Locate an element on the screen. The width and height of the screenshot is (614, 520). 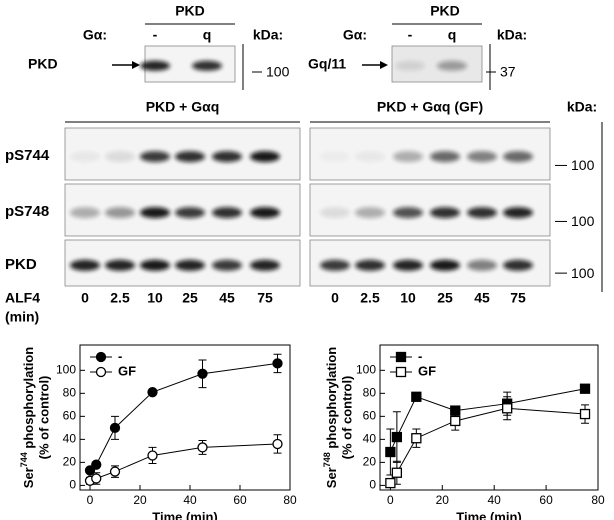
treatment-label: ALF4 is located at coordinates (22, 298).